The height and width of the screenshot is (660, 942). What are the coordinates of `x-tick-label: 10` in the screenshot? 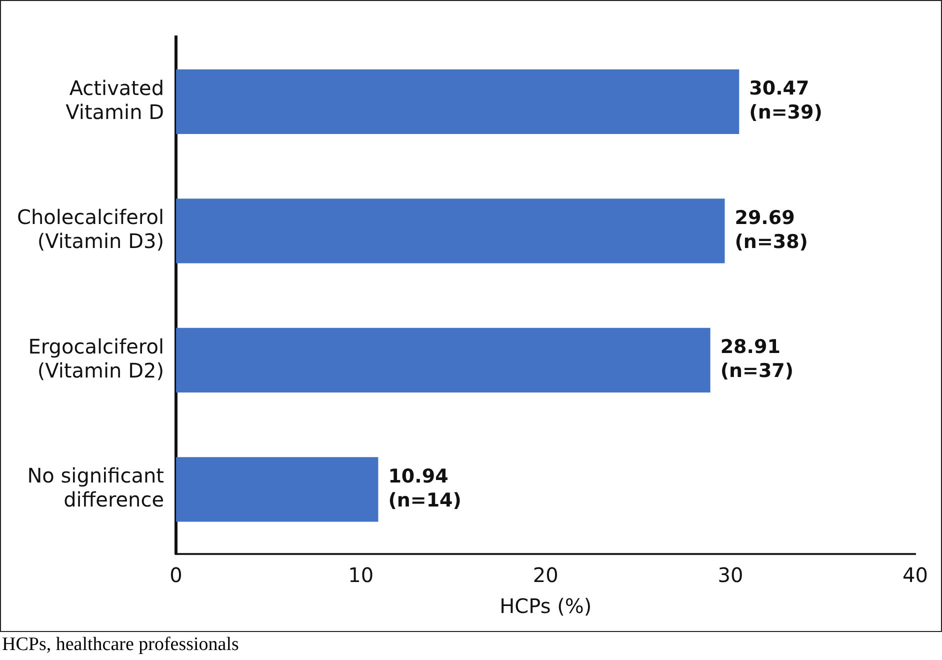 It's located at (361, 575).